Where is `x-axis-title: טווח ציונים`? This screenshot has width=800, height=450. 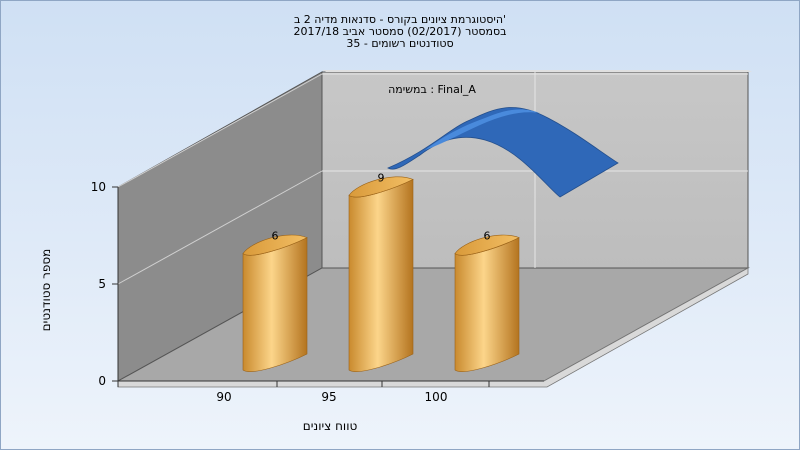 x-axis-title: טווח ציונים is located at coordinates (330, 426).